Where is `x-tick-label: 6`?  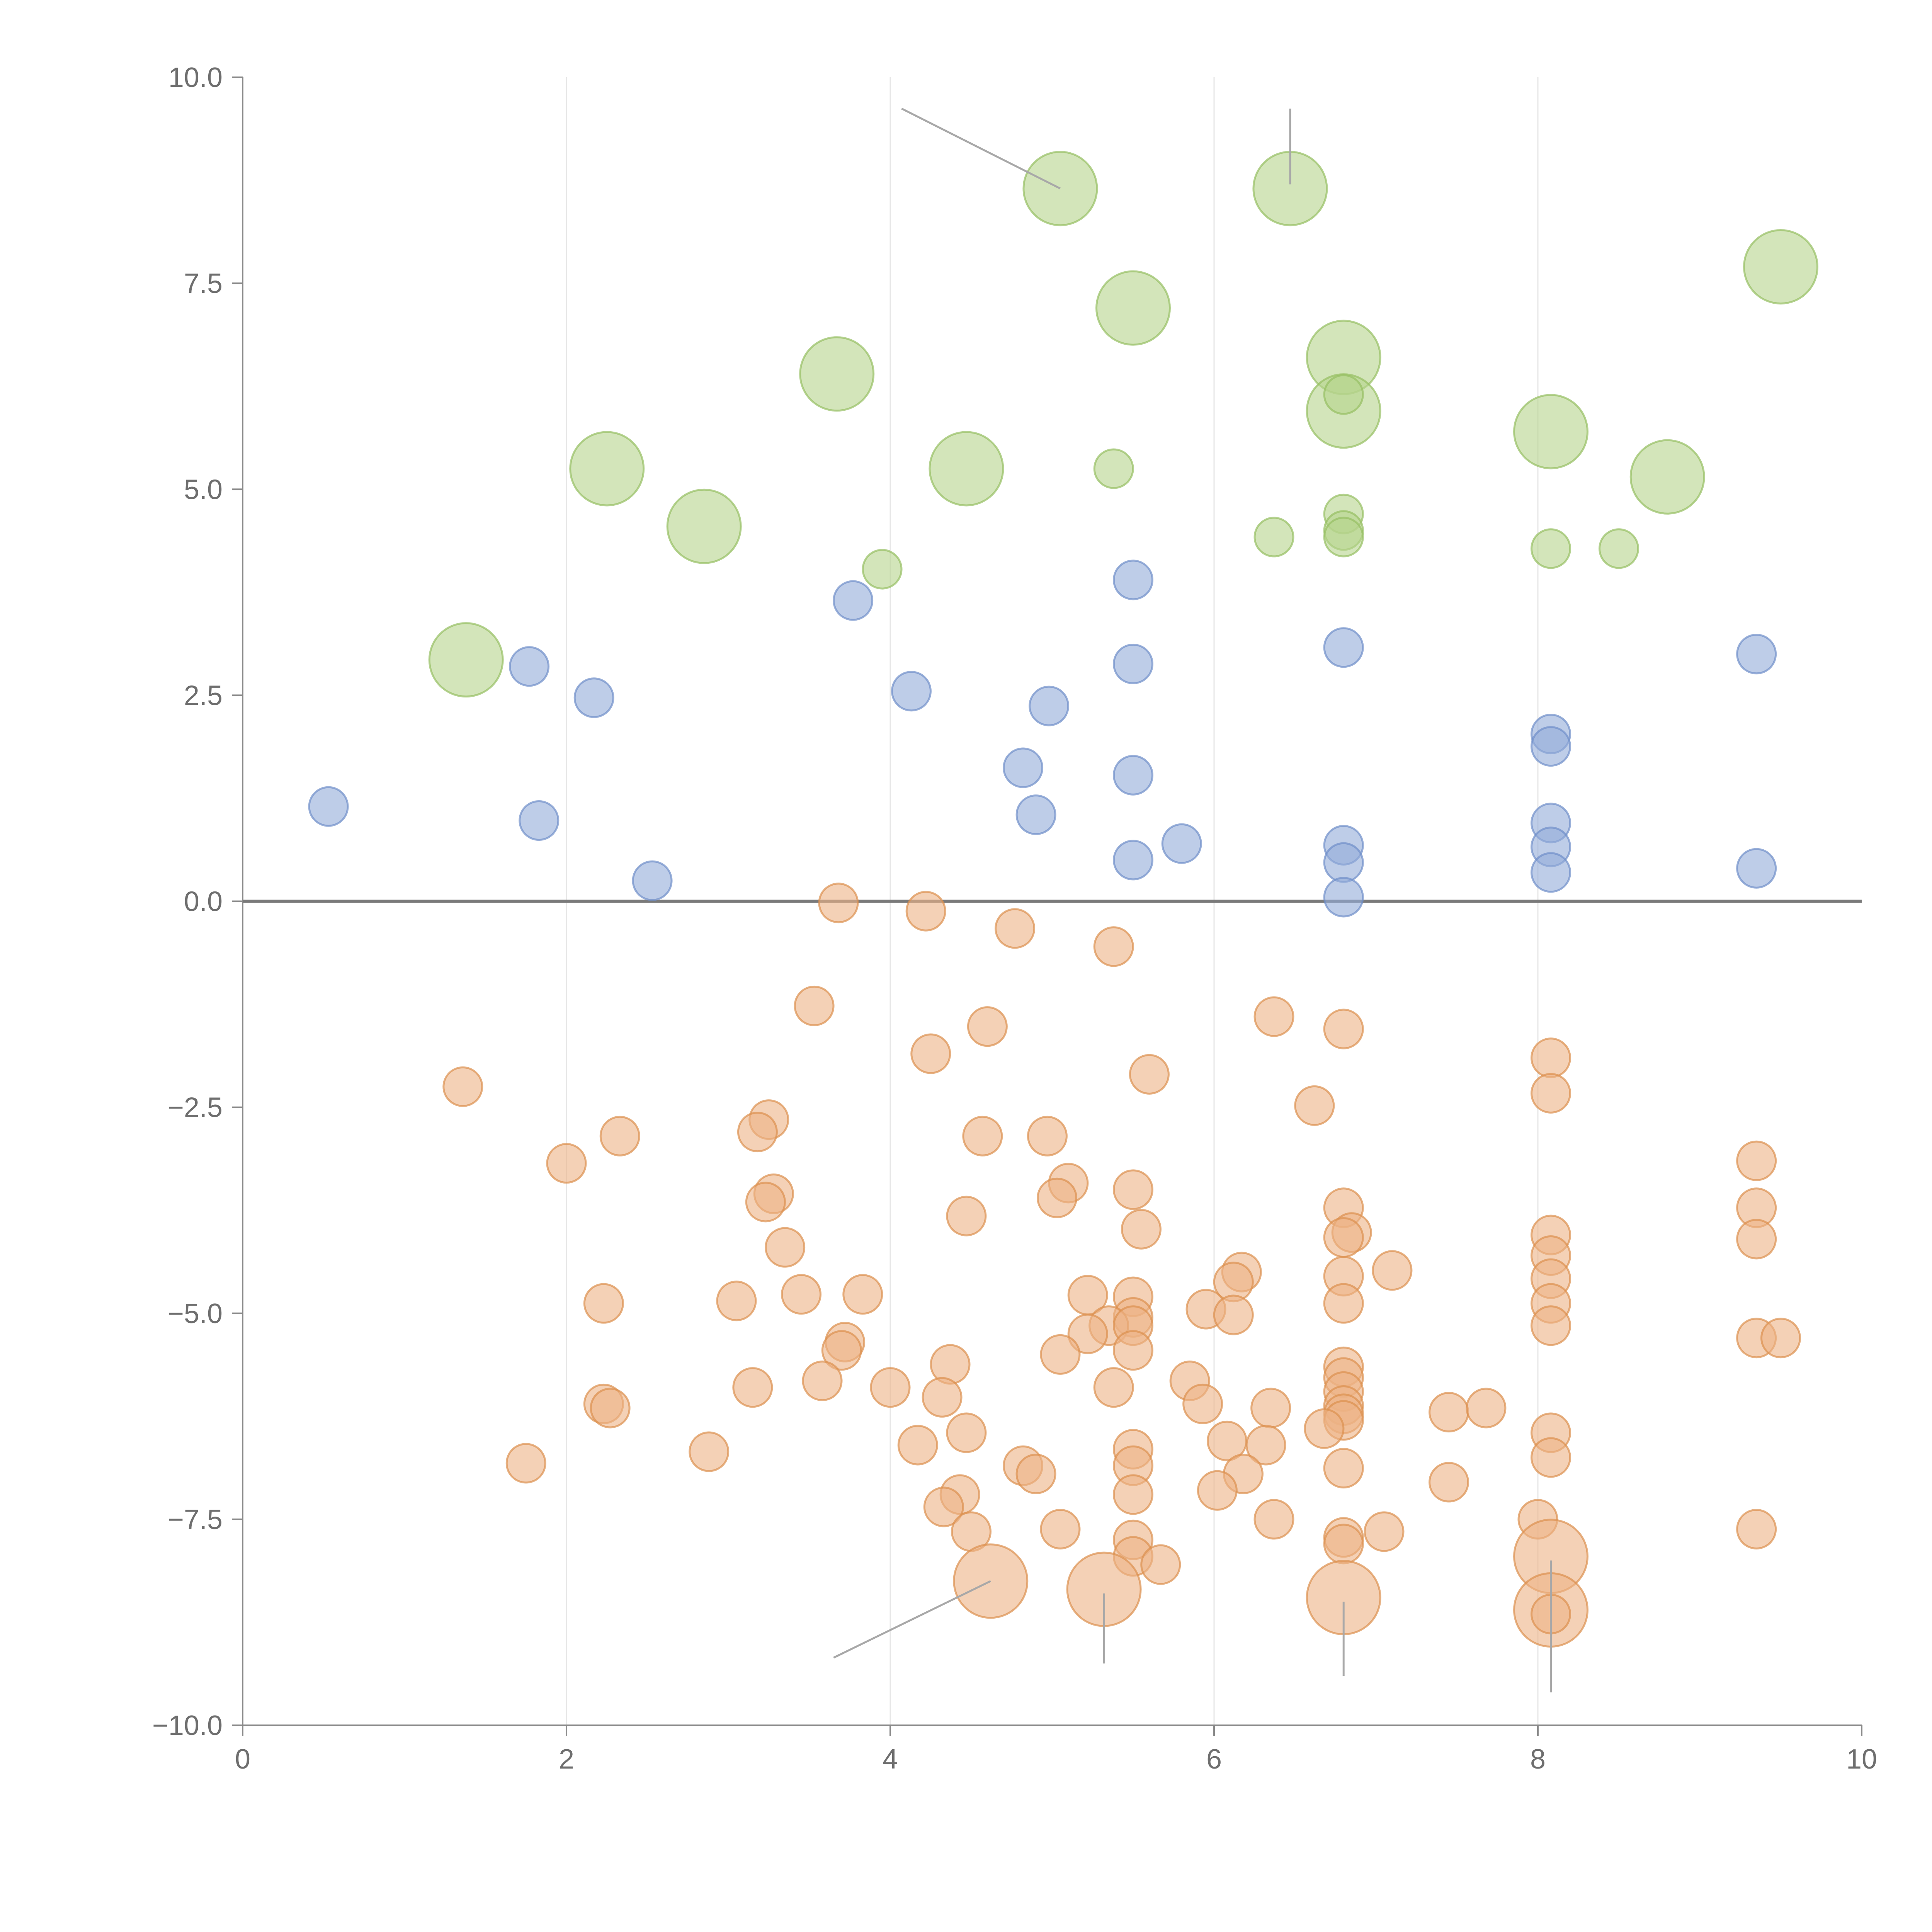 x-tick-label: 6 is located at coordinates (1214, 1759).